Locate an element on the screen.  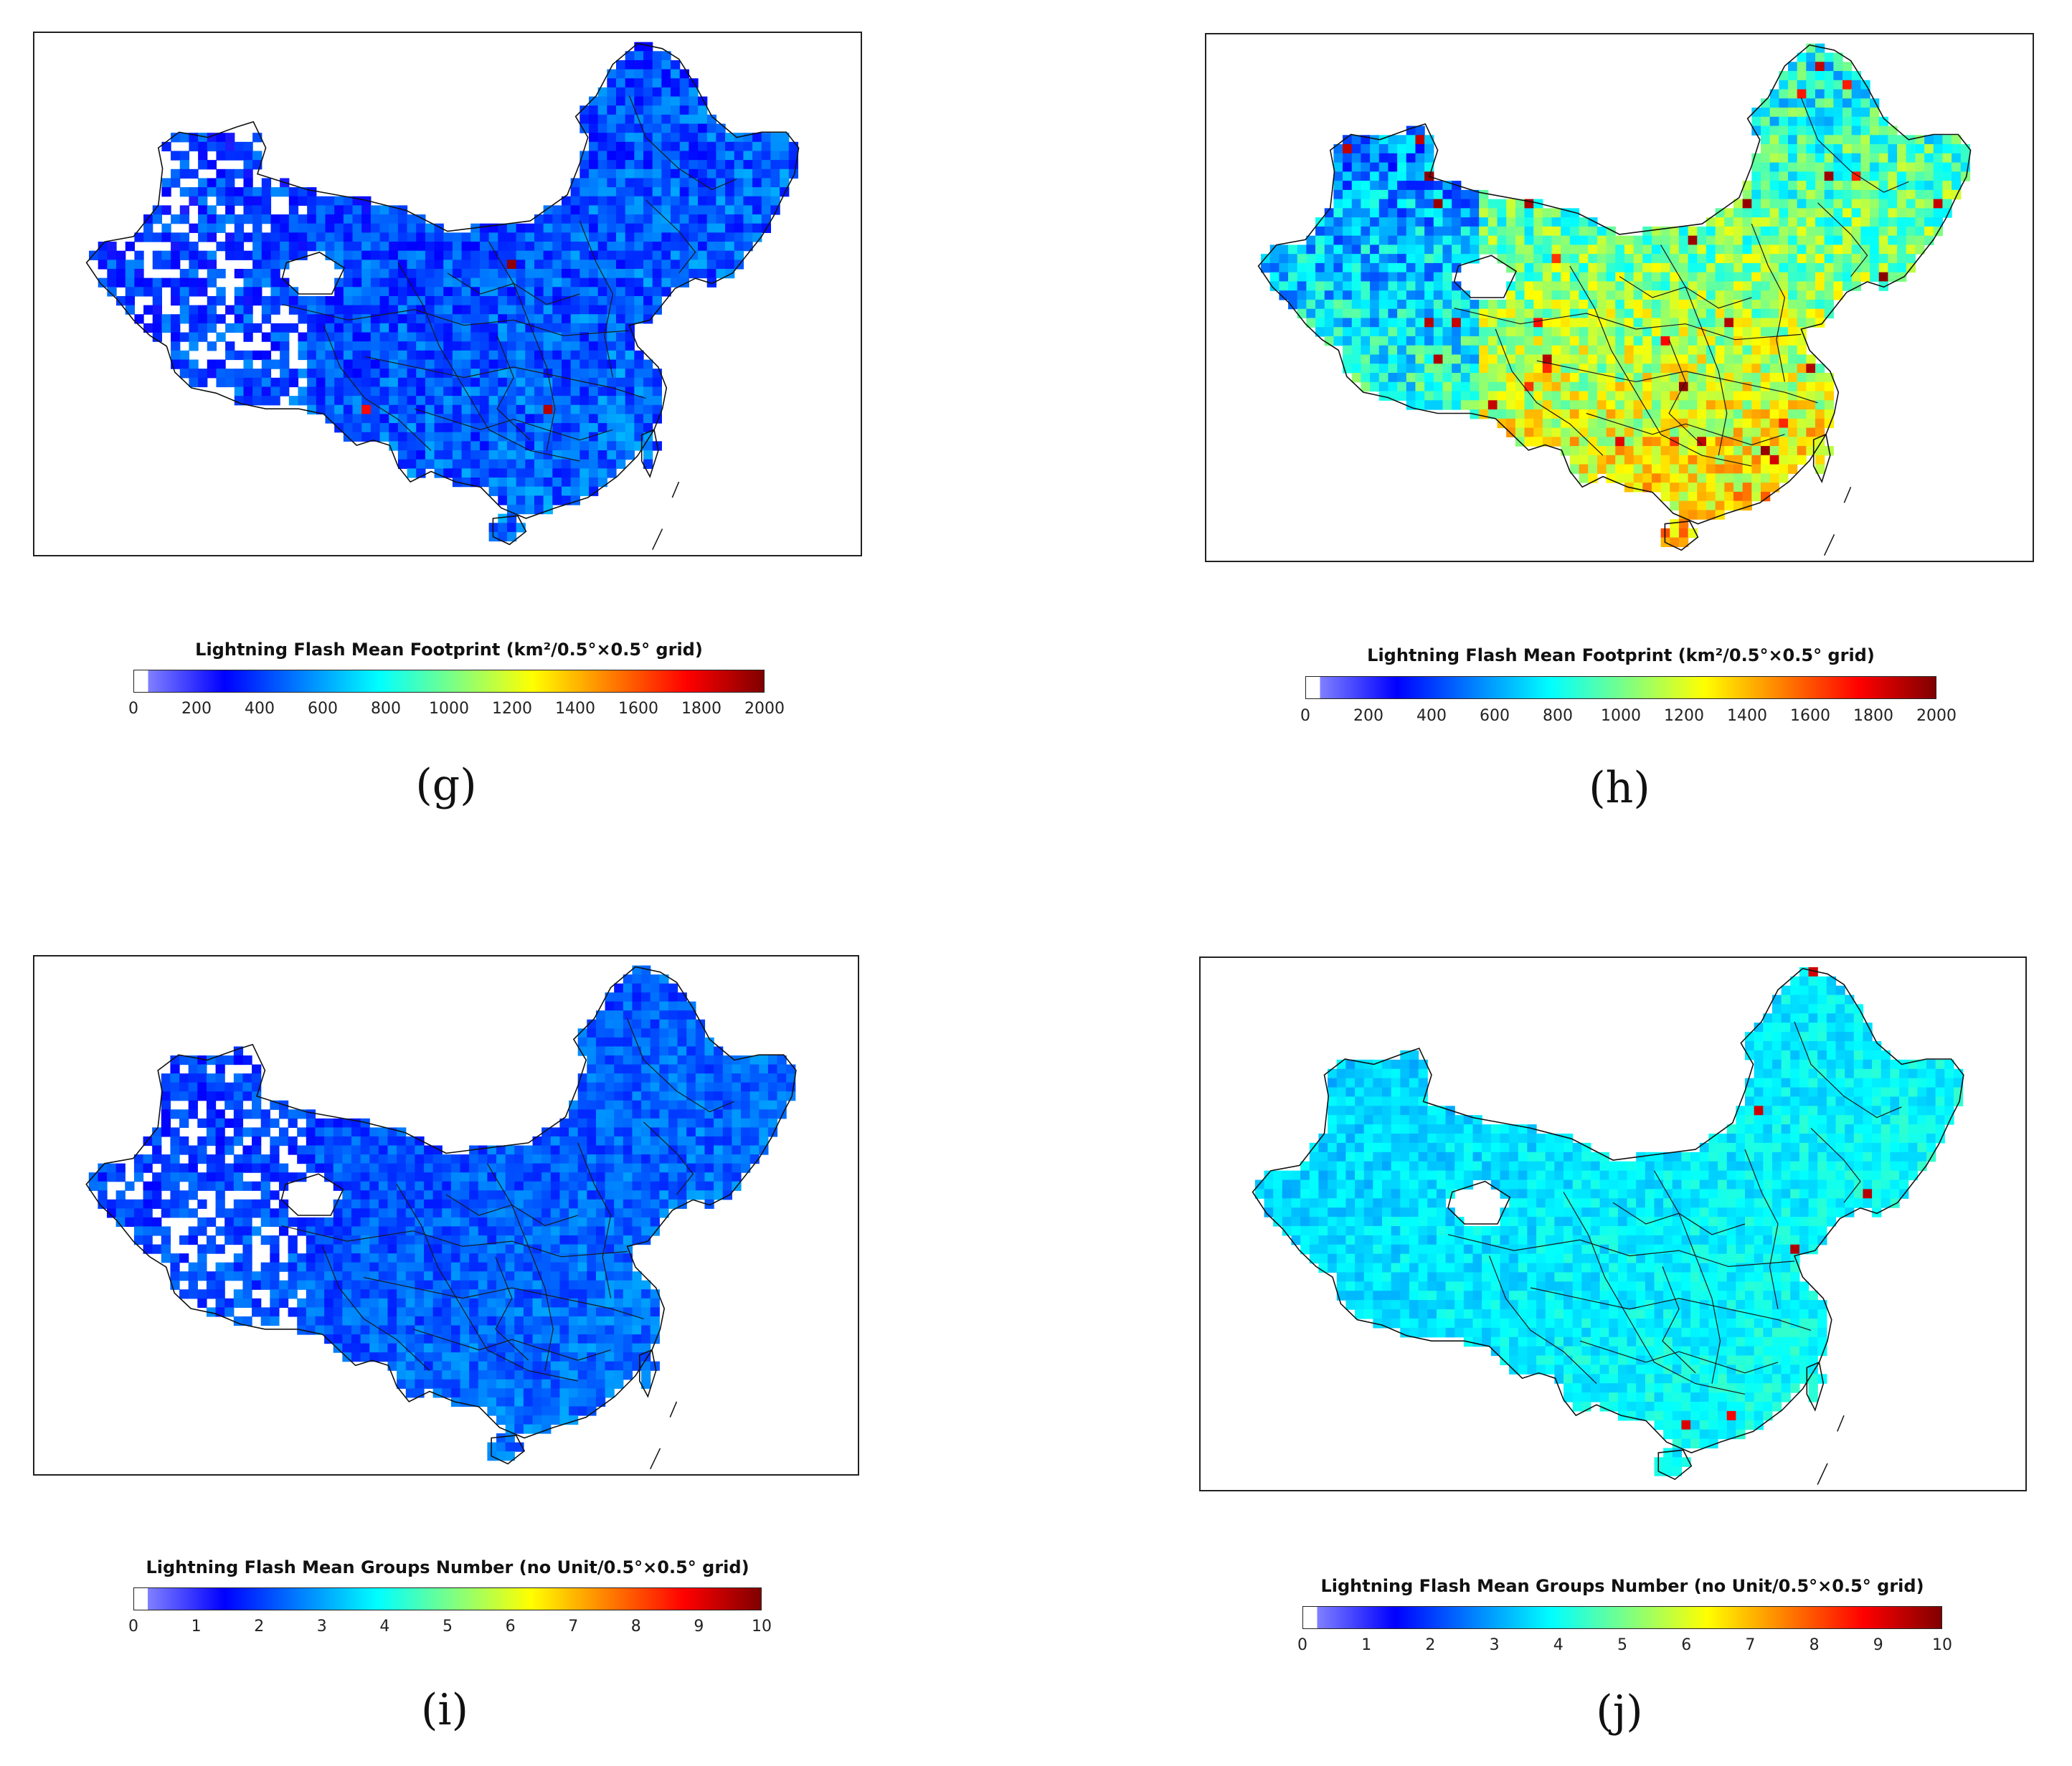
province-boundary is located at coordinates (1768, 302).